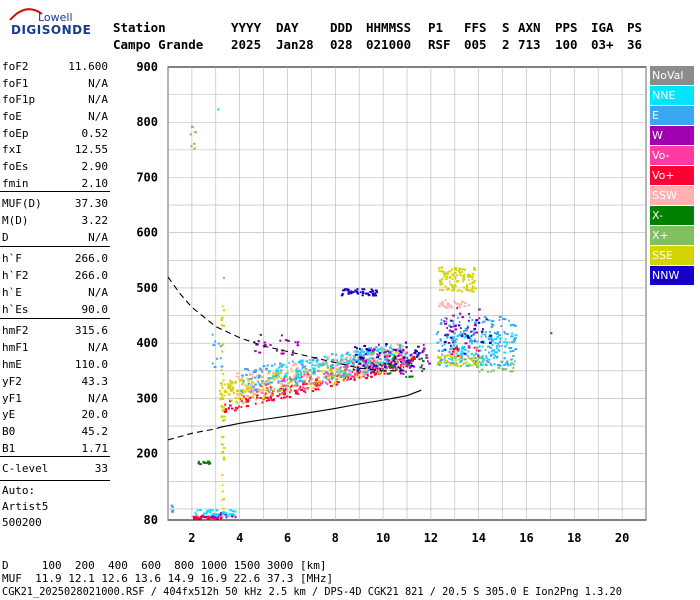 The height and width of the screenshot is (600, 700). I want to click on header-label-ddd: DDD, so click(341, 27).